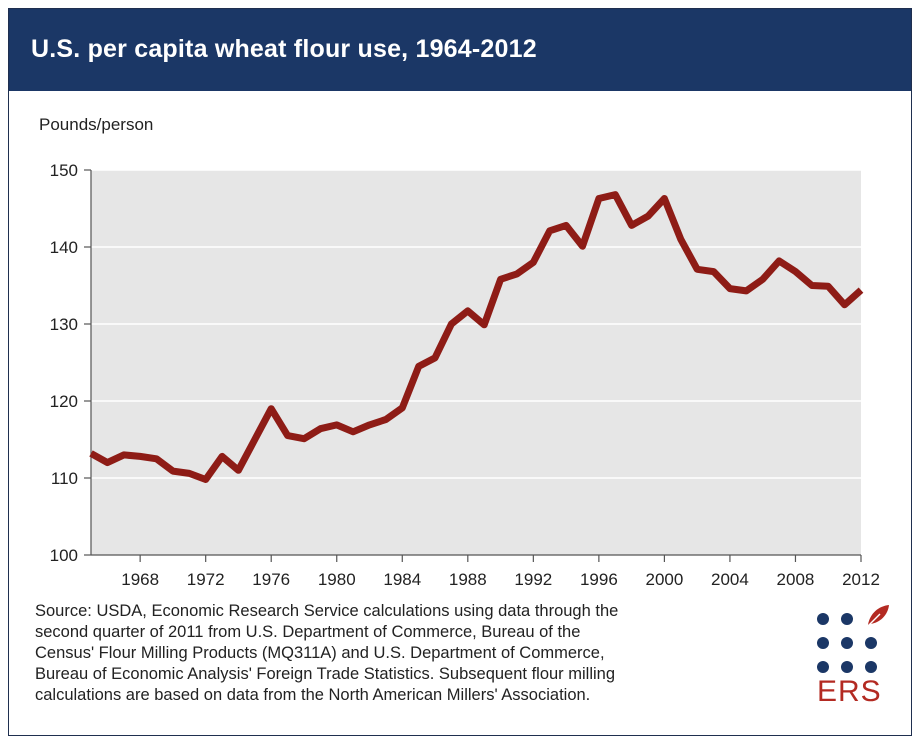  Describe the element at coordinates (730, 579) in the screenshot. I see `x-tick-label: 2004` at that location.